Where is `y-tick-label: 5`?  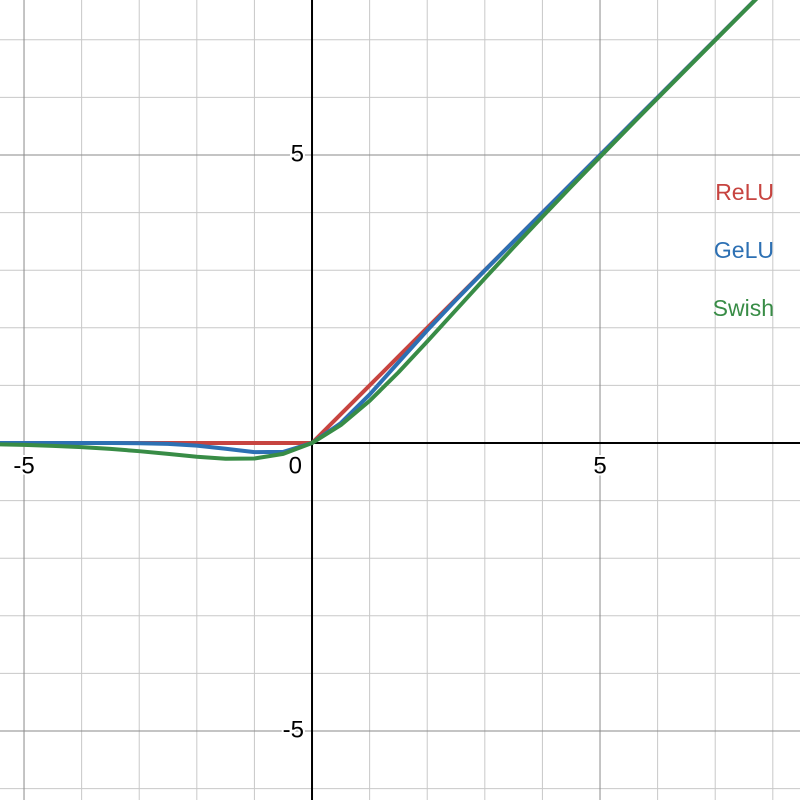
y-tick-label: 5 is located at coordinates (297, 153).